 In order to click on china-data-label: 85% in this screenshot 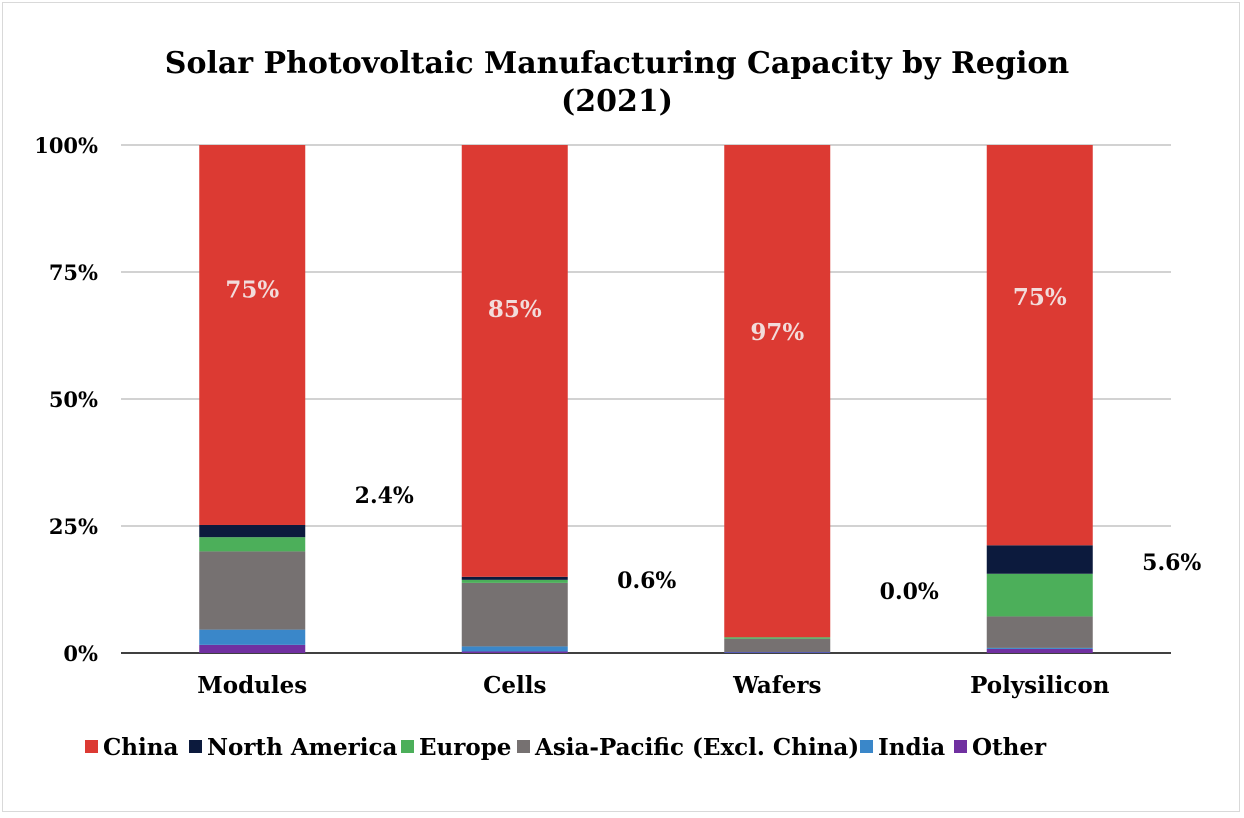, I will do `click(515, 309)`.